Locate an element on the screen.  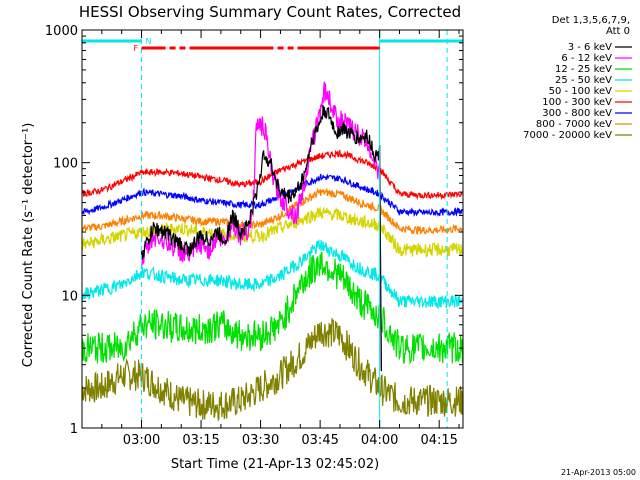
x-tick-label: 03:45 is located at coordinates (319, 440).